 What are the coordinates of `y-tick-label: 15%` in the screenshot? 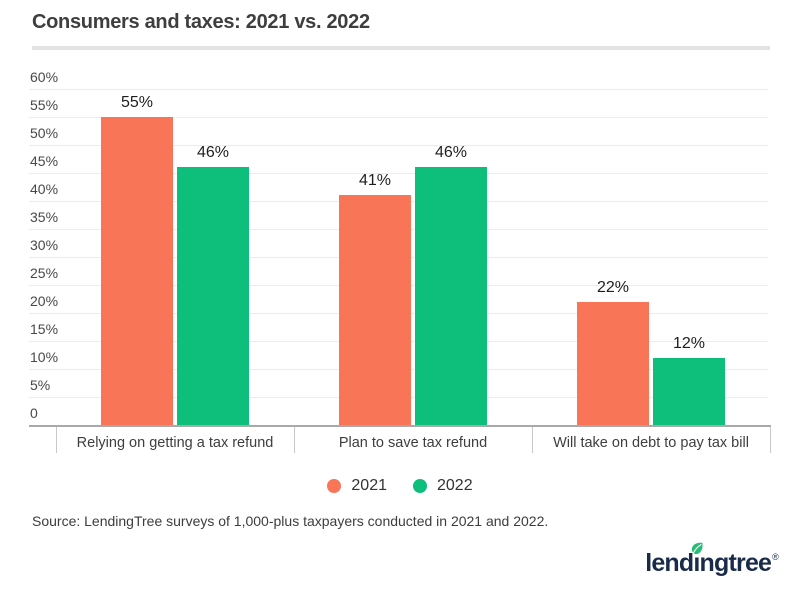 It's located at (44, 329).